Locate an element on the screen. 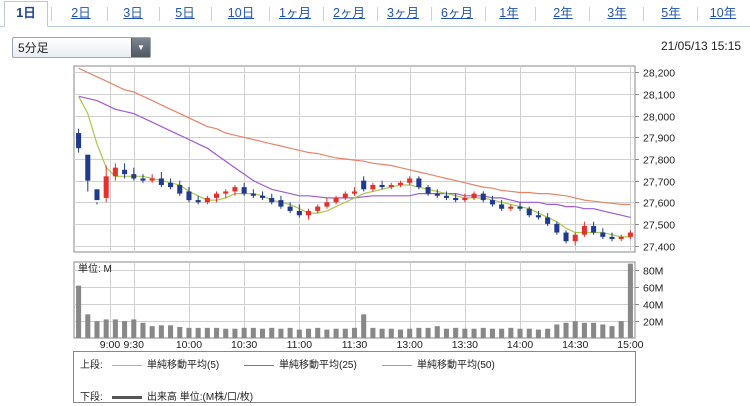 The image size is (750, 406). chevron-down-icon: ▼ is located at coordinates (140, 47).